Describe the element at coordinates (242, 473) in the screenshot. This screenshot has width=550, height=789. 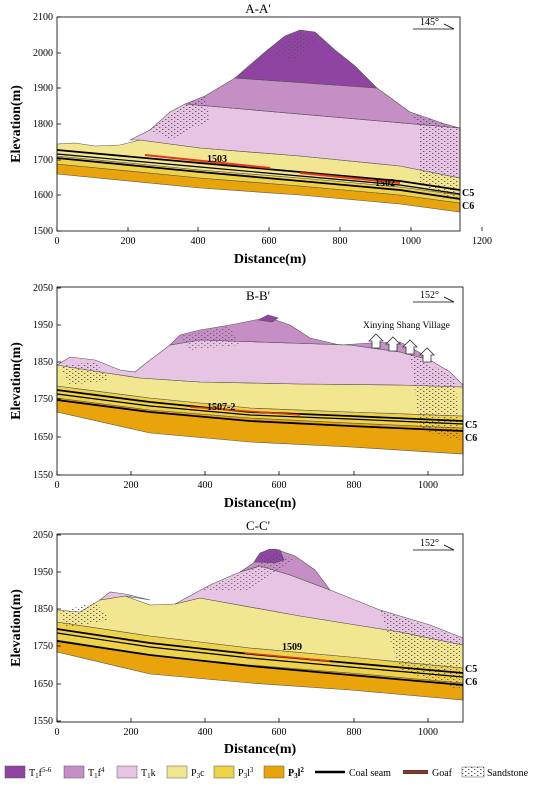
I see `x-ticks-b` at that location.